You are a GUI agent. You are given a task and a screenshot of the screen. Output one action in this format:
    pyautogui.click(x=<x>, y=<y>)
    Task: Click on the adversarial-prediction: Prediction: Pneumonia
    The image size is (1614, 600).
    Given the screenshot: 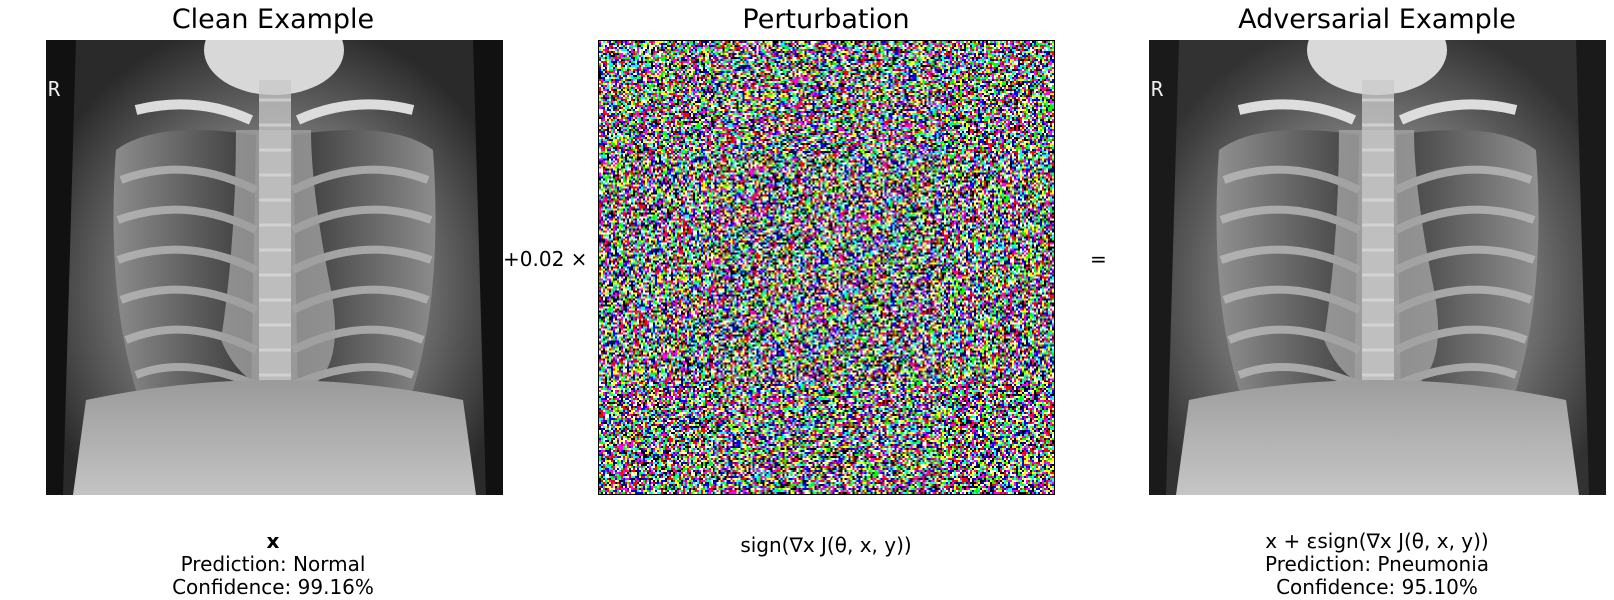 What is the action you would take?
    pyautogui.click(x=1377, y=564)
    